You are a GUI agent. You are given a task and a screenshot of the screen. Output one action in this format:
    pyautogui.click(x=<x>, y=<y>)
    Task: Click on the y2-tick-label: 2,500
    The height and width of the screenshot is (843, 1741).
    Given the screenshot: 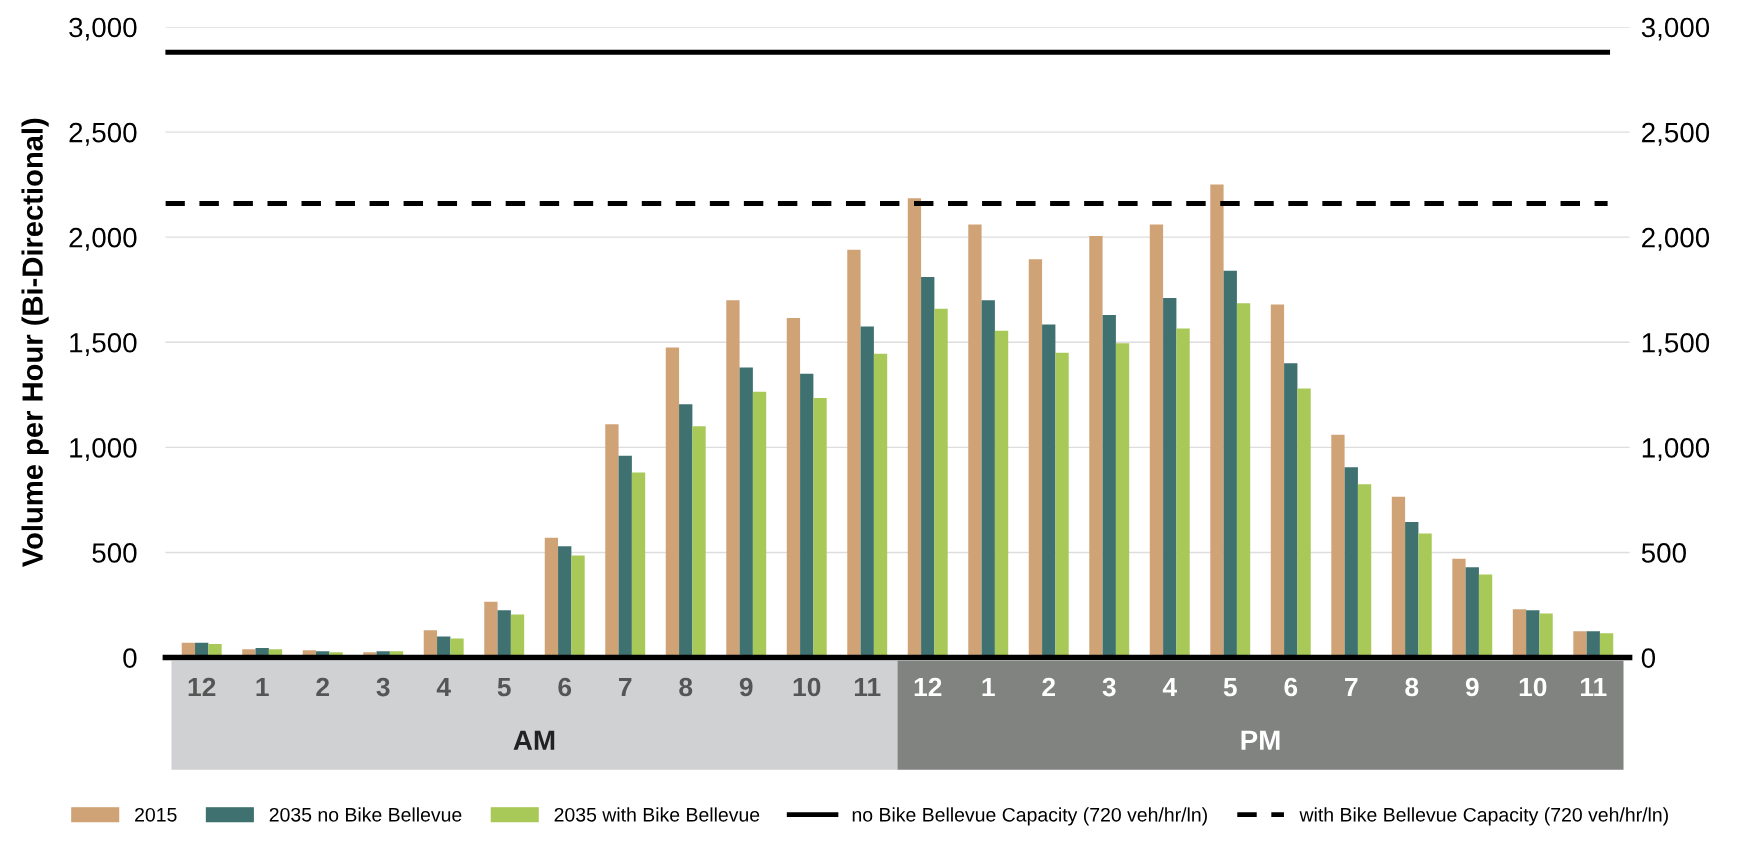 What is the action you would take?
    pyautogui.click(x=1676, y=134)
    